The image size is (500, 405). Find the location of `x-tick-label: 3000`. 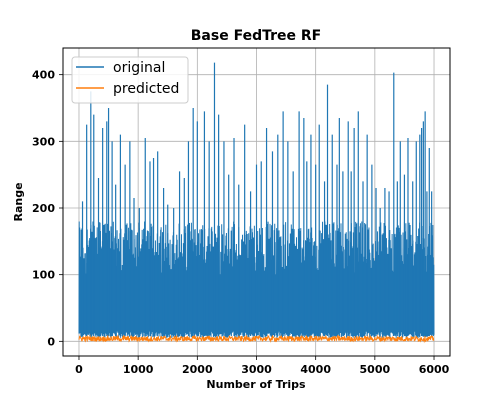

x-tick-label: 3000 is located at coordinates (256, 369).